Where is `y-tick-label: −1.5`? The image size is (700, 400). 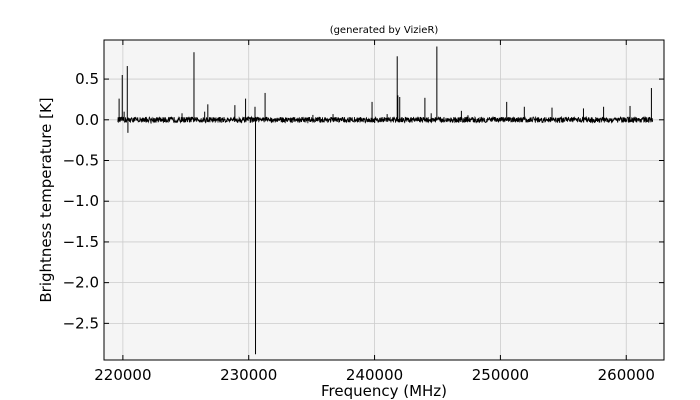
y-tick-label: −1.5 is located at coordinates (81, 242).